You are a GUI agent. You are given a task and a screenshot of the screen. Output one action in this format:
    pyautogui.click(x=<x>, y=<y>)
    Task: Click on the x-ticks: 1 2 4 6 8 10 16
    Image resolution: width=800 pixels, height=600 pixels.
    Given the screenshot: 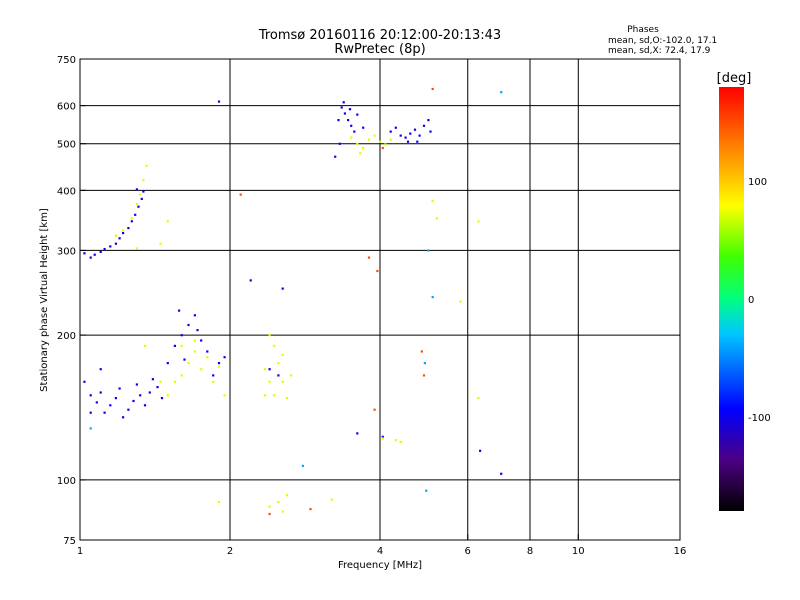 What is the action you would take?
    pyautogui.click(x=381, y=545)
    